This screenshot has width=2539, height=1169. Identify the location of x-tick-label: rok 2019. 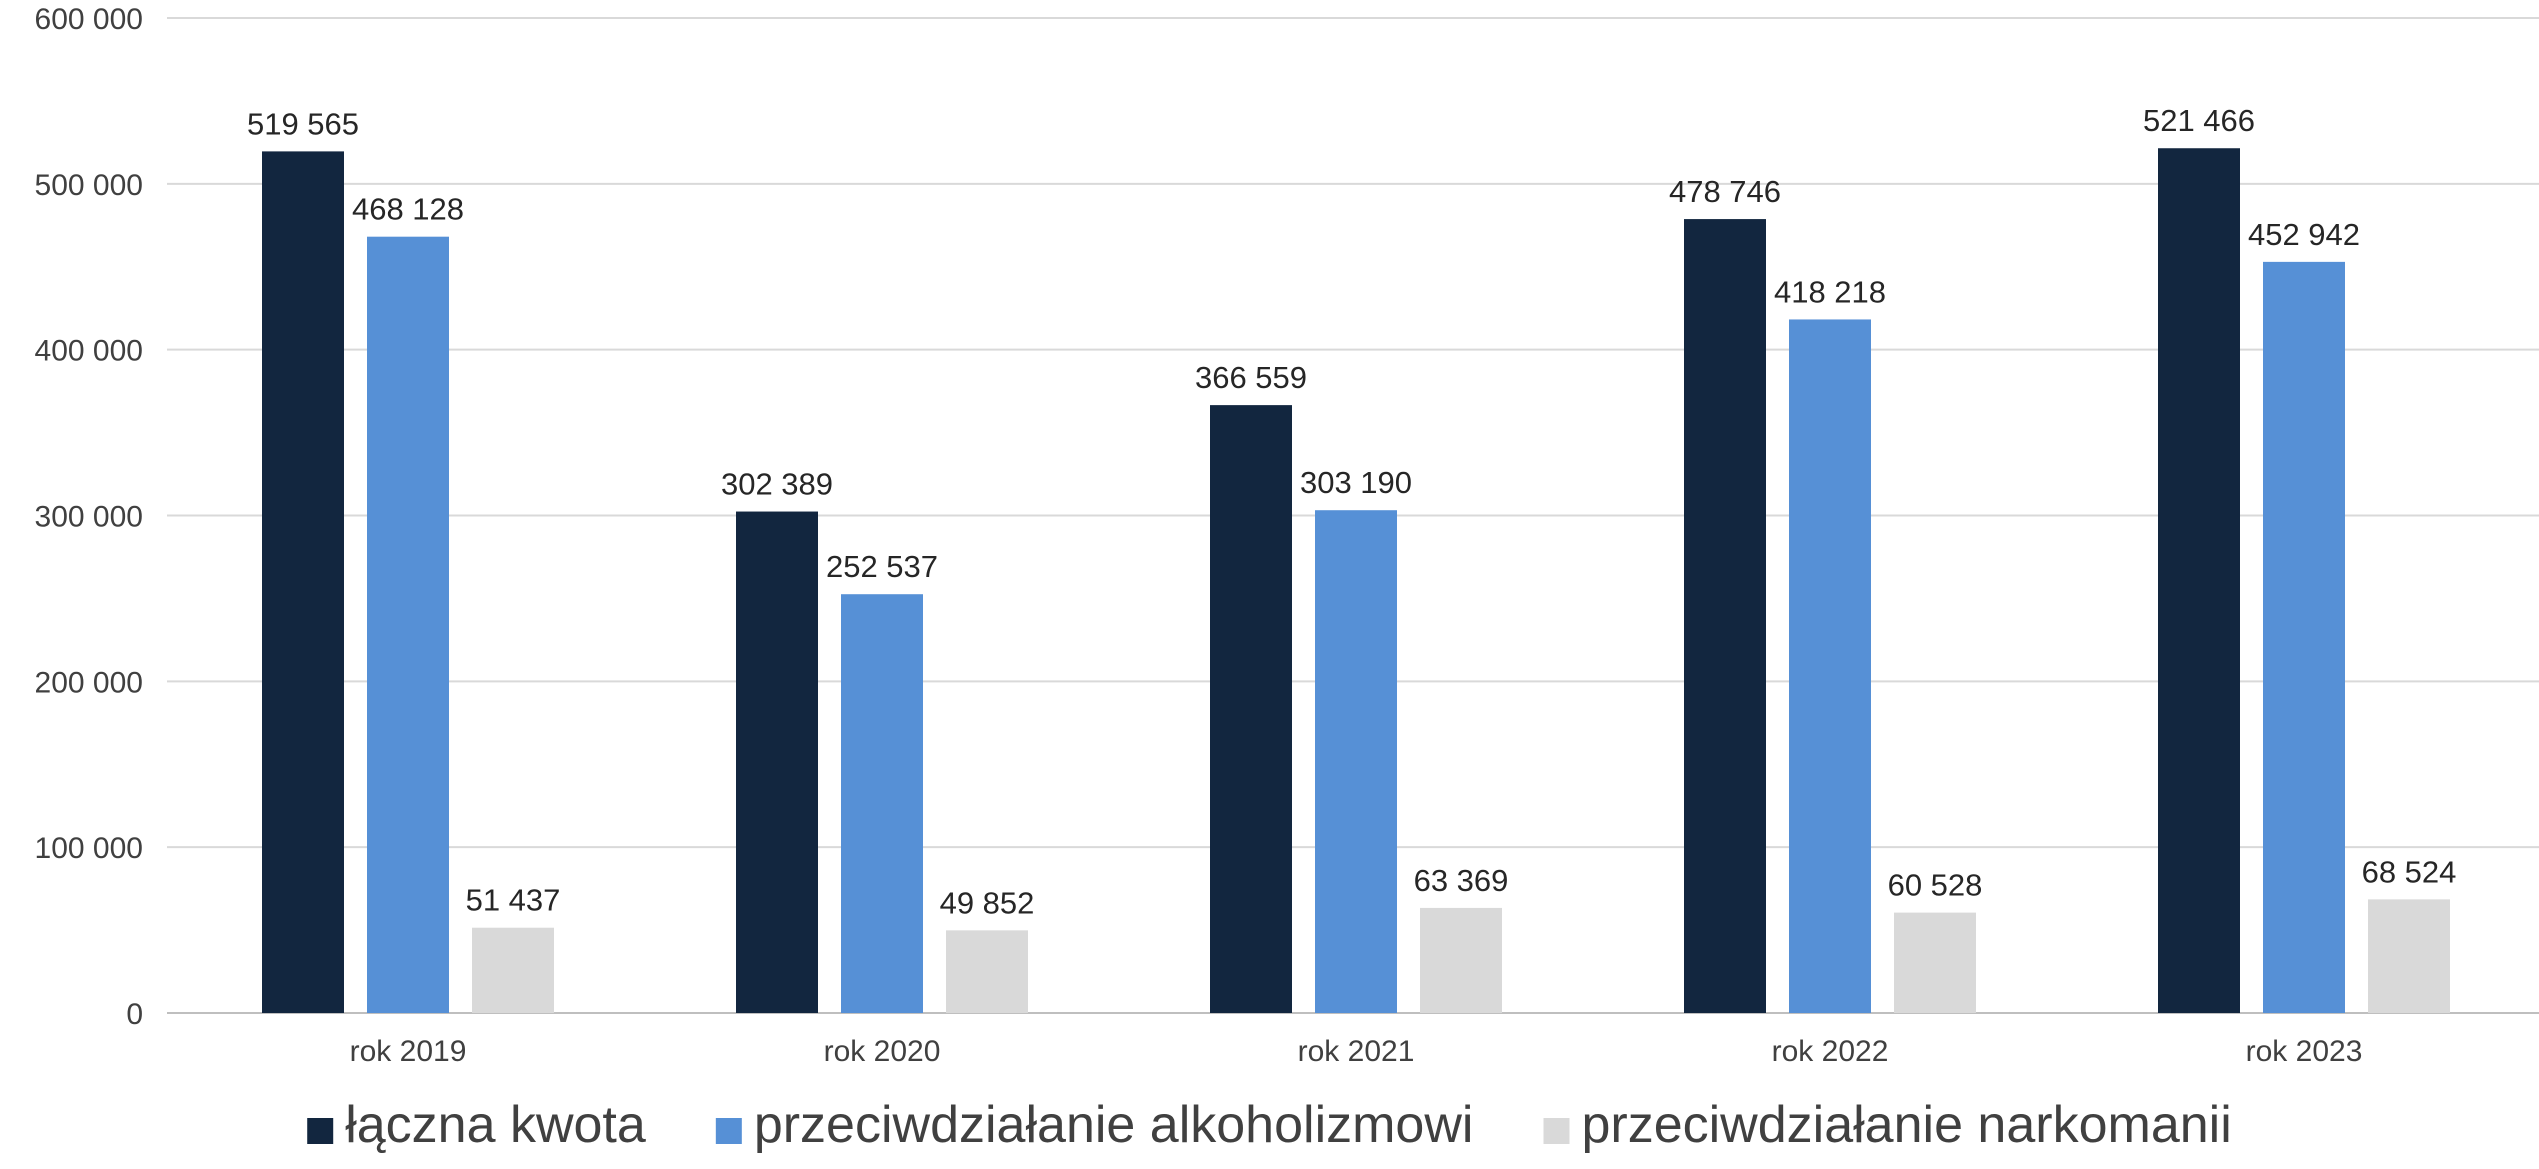
(408, 1051).